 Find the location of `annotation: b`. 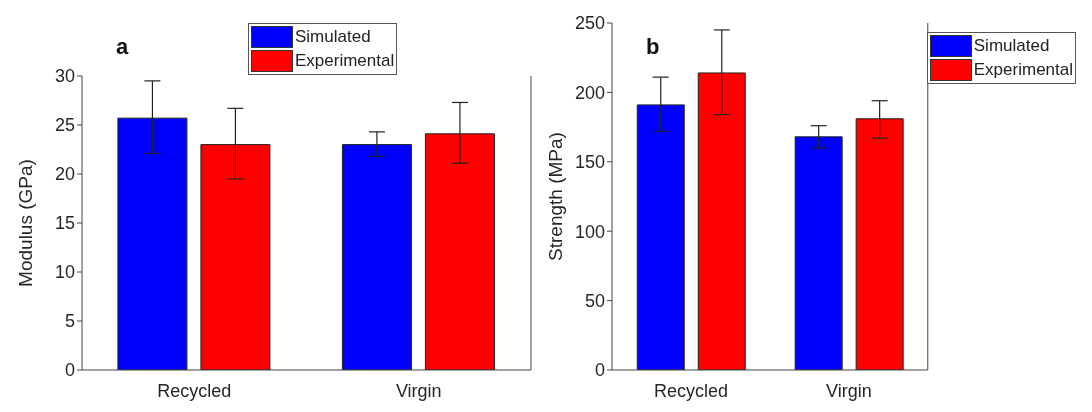

annotation: b is located at coordinates (653, 47).